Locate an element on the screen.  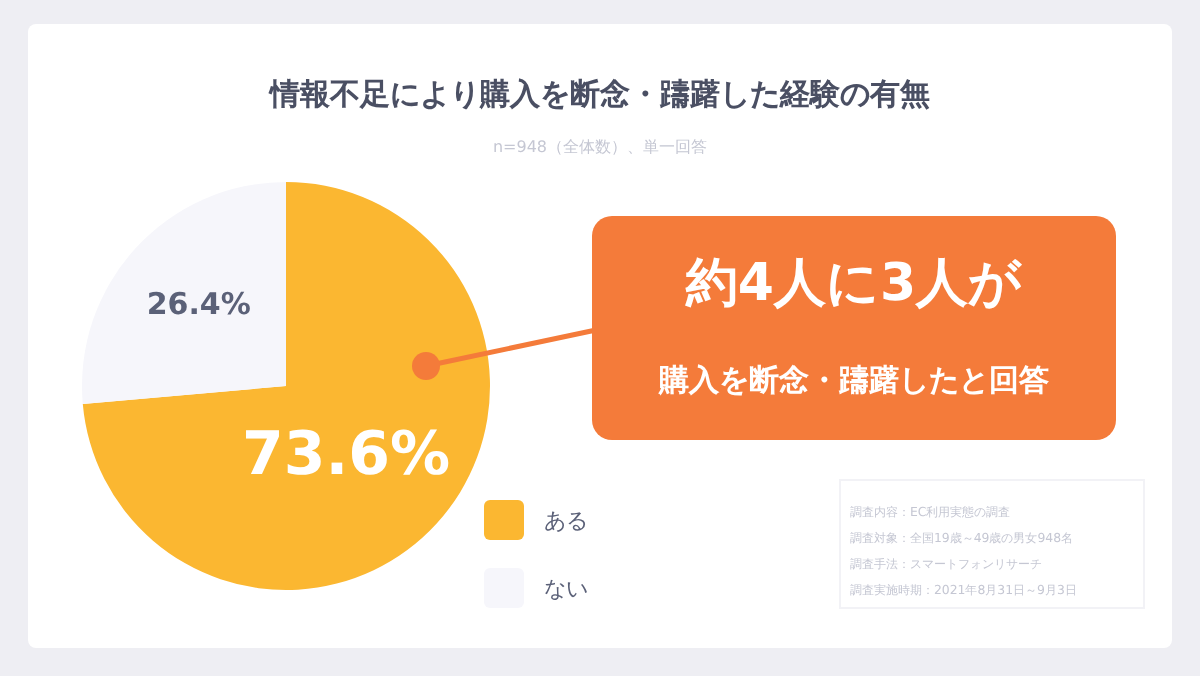
text: 約4人に3人が is located at coordinates (854, 284).